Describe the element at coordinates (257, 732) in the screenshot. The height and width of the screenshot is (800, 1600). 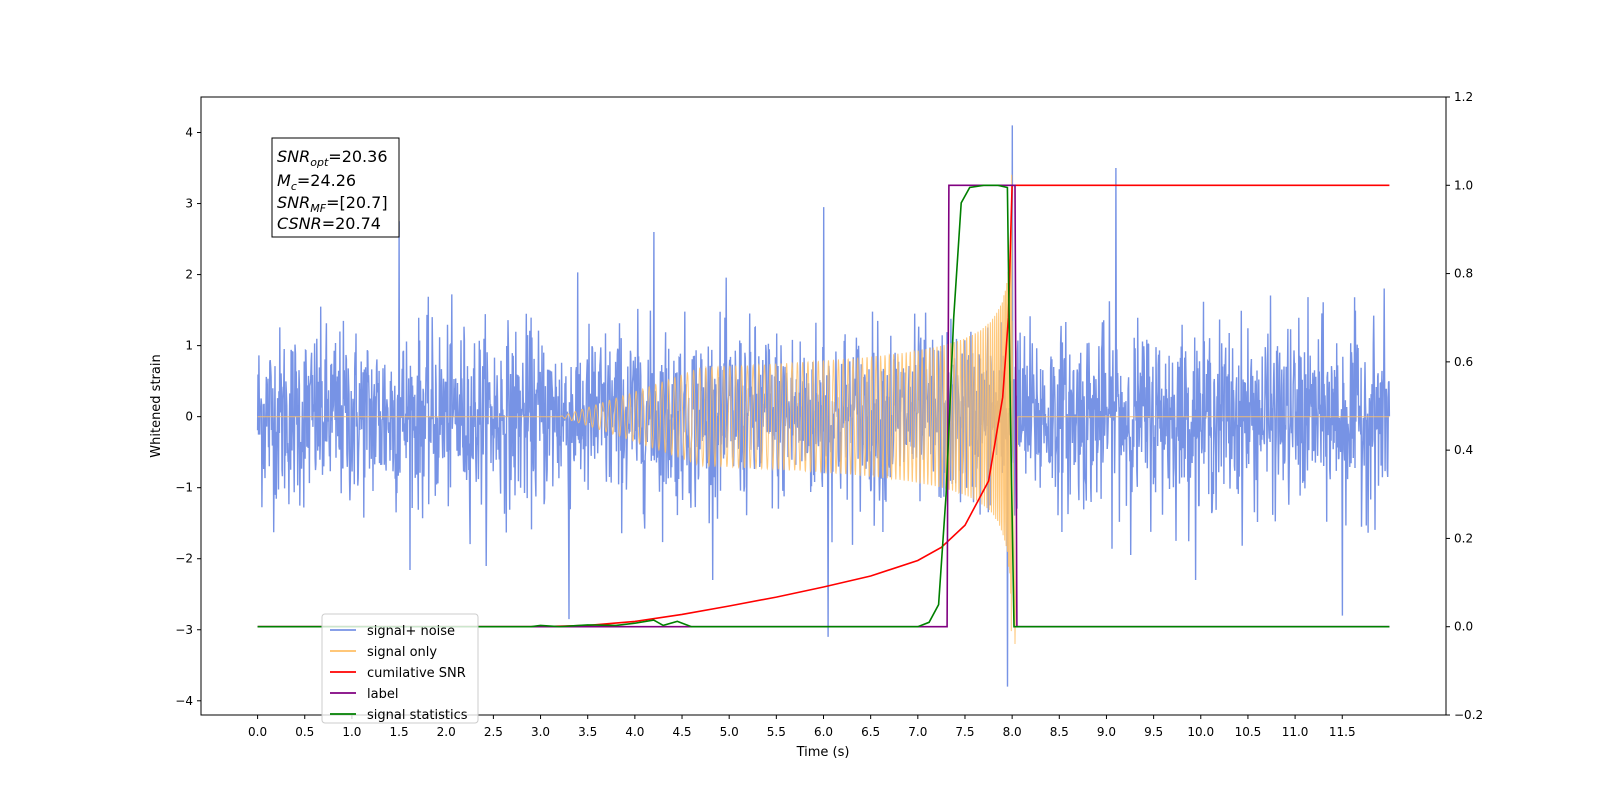
I see `x-tick-label: 0.0` at that location.